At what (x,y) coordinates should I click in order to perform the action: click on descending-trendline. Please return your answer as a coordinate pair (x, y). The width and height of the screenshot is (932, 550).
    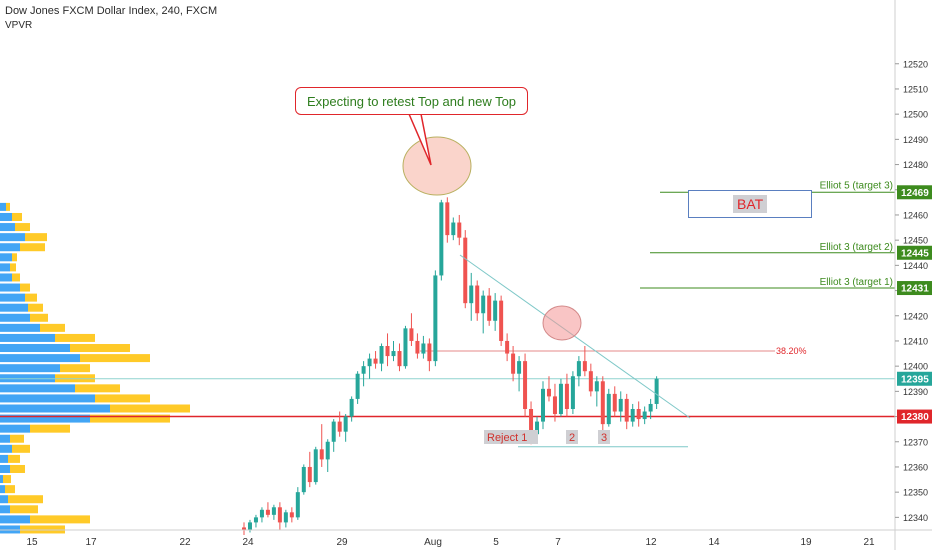
    Looking at the image, I should click on (575, 336).